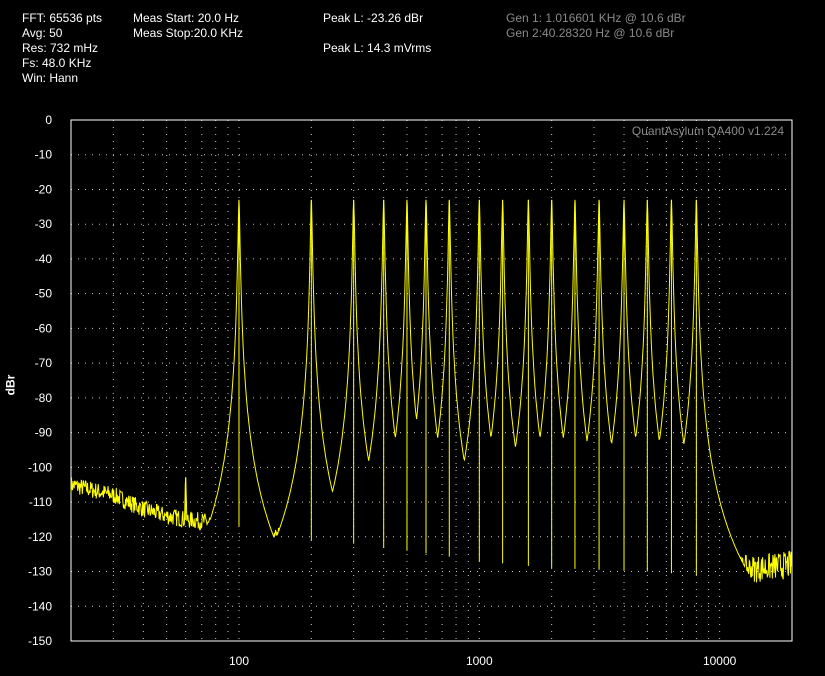 This screenshot has height=676, width=825. I want to click on peak-dbr-label: Peak L: -23.26 dBr, so click(373, 18).